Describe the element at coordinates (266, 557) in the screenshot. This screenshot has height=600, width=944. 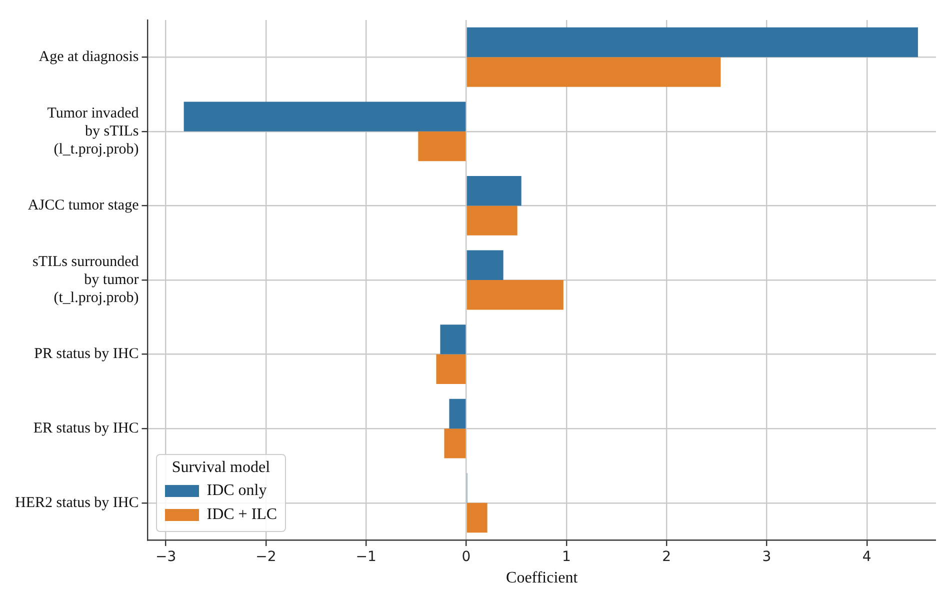
I see `x-tick-label: −2` at that location.